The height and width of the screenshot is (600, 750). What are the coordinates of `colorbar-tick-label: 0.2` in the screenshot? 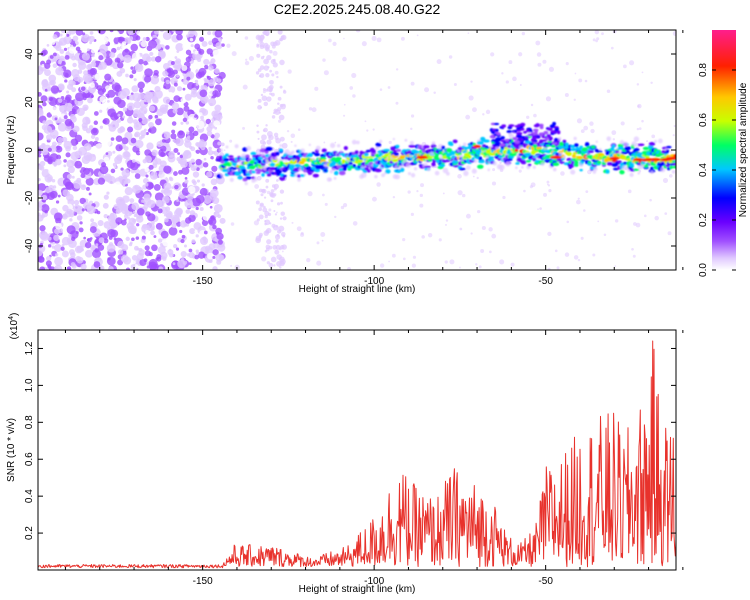 It's located at (703, 220).